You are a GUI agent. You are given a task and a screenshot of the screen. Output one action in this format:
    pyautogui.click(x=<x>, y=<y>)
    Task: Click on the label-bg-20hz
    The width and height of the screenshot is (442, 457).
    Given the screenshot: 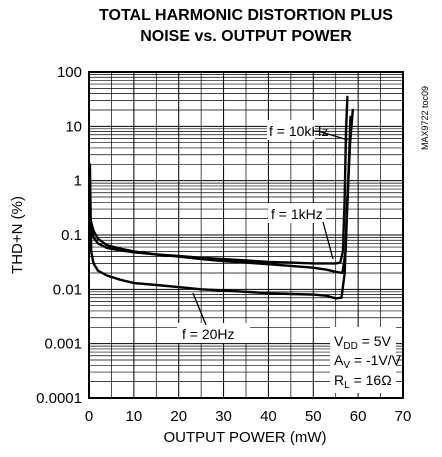 What is the action you would take?
    pyautogui.click(x=213, y=333)
    